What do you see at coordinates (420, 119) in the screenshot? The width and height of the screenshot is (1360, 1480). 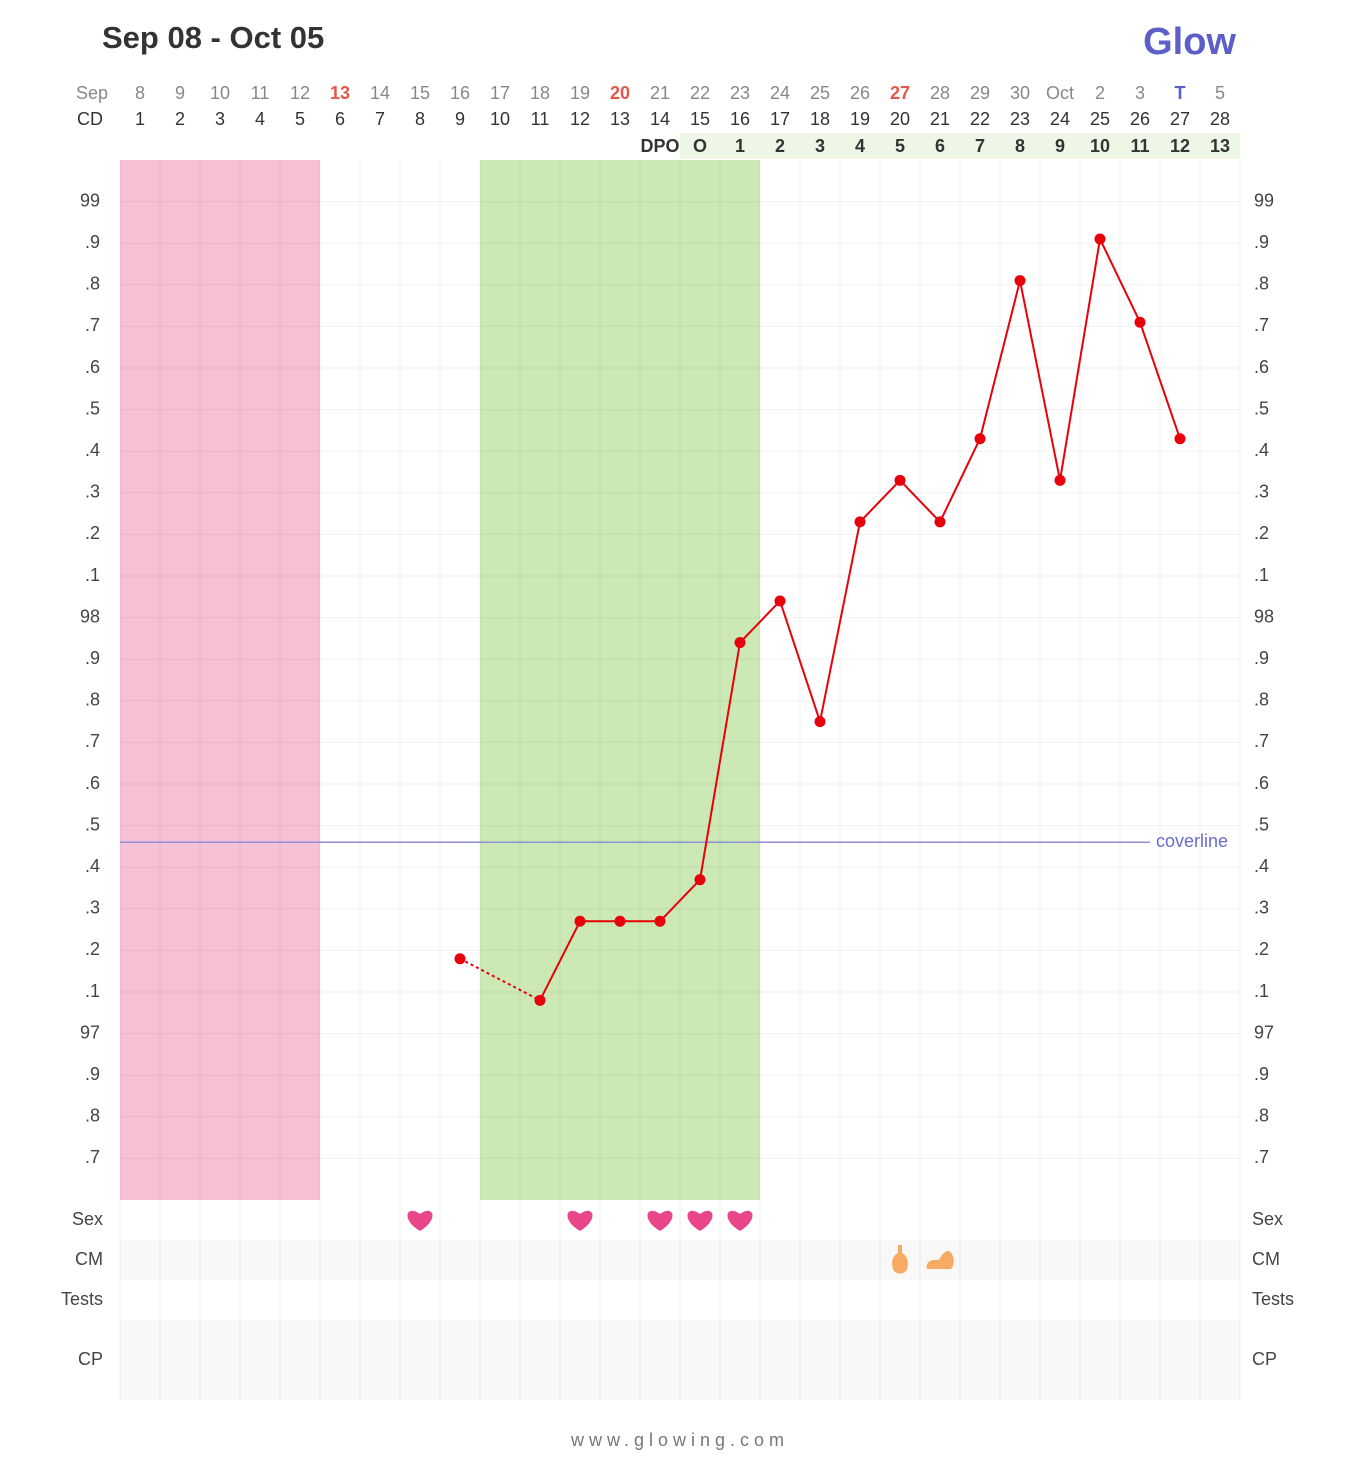 I see `cd-label: 8` at bounding box center [420, 119].